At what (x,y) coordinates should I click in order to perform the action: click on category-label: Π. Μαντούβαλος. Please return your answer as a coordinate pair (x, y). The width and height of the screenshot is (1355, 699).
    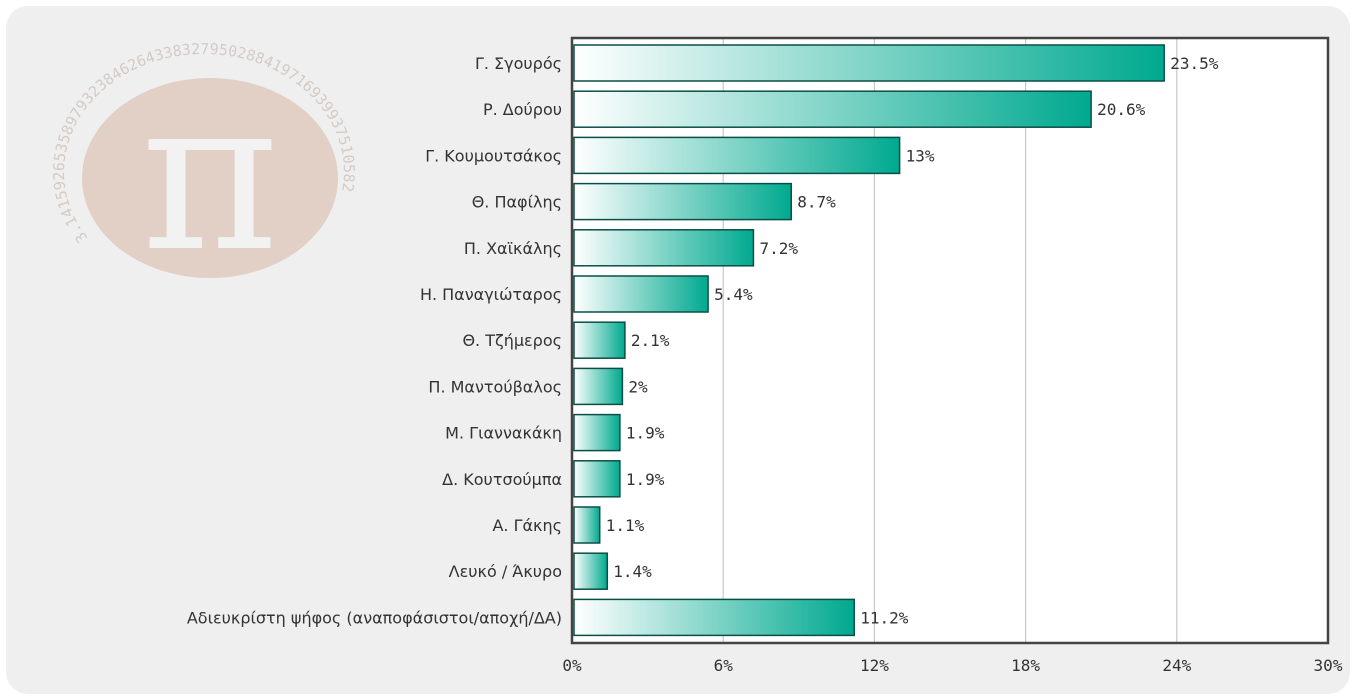
    Looking at the image, I should click on (495, 386).